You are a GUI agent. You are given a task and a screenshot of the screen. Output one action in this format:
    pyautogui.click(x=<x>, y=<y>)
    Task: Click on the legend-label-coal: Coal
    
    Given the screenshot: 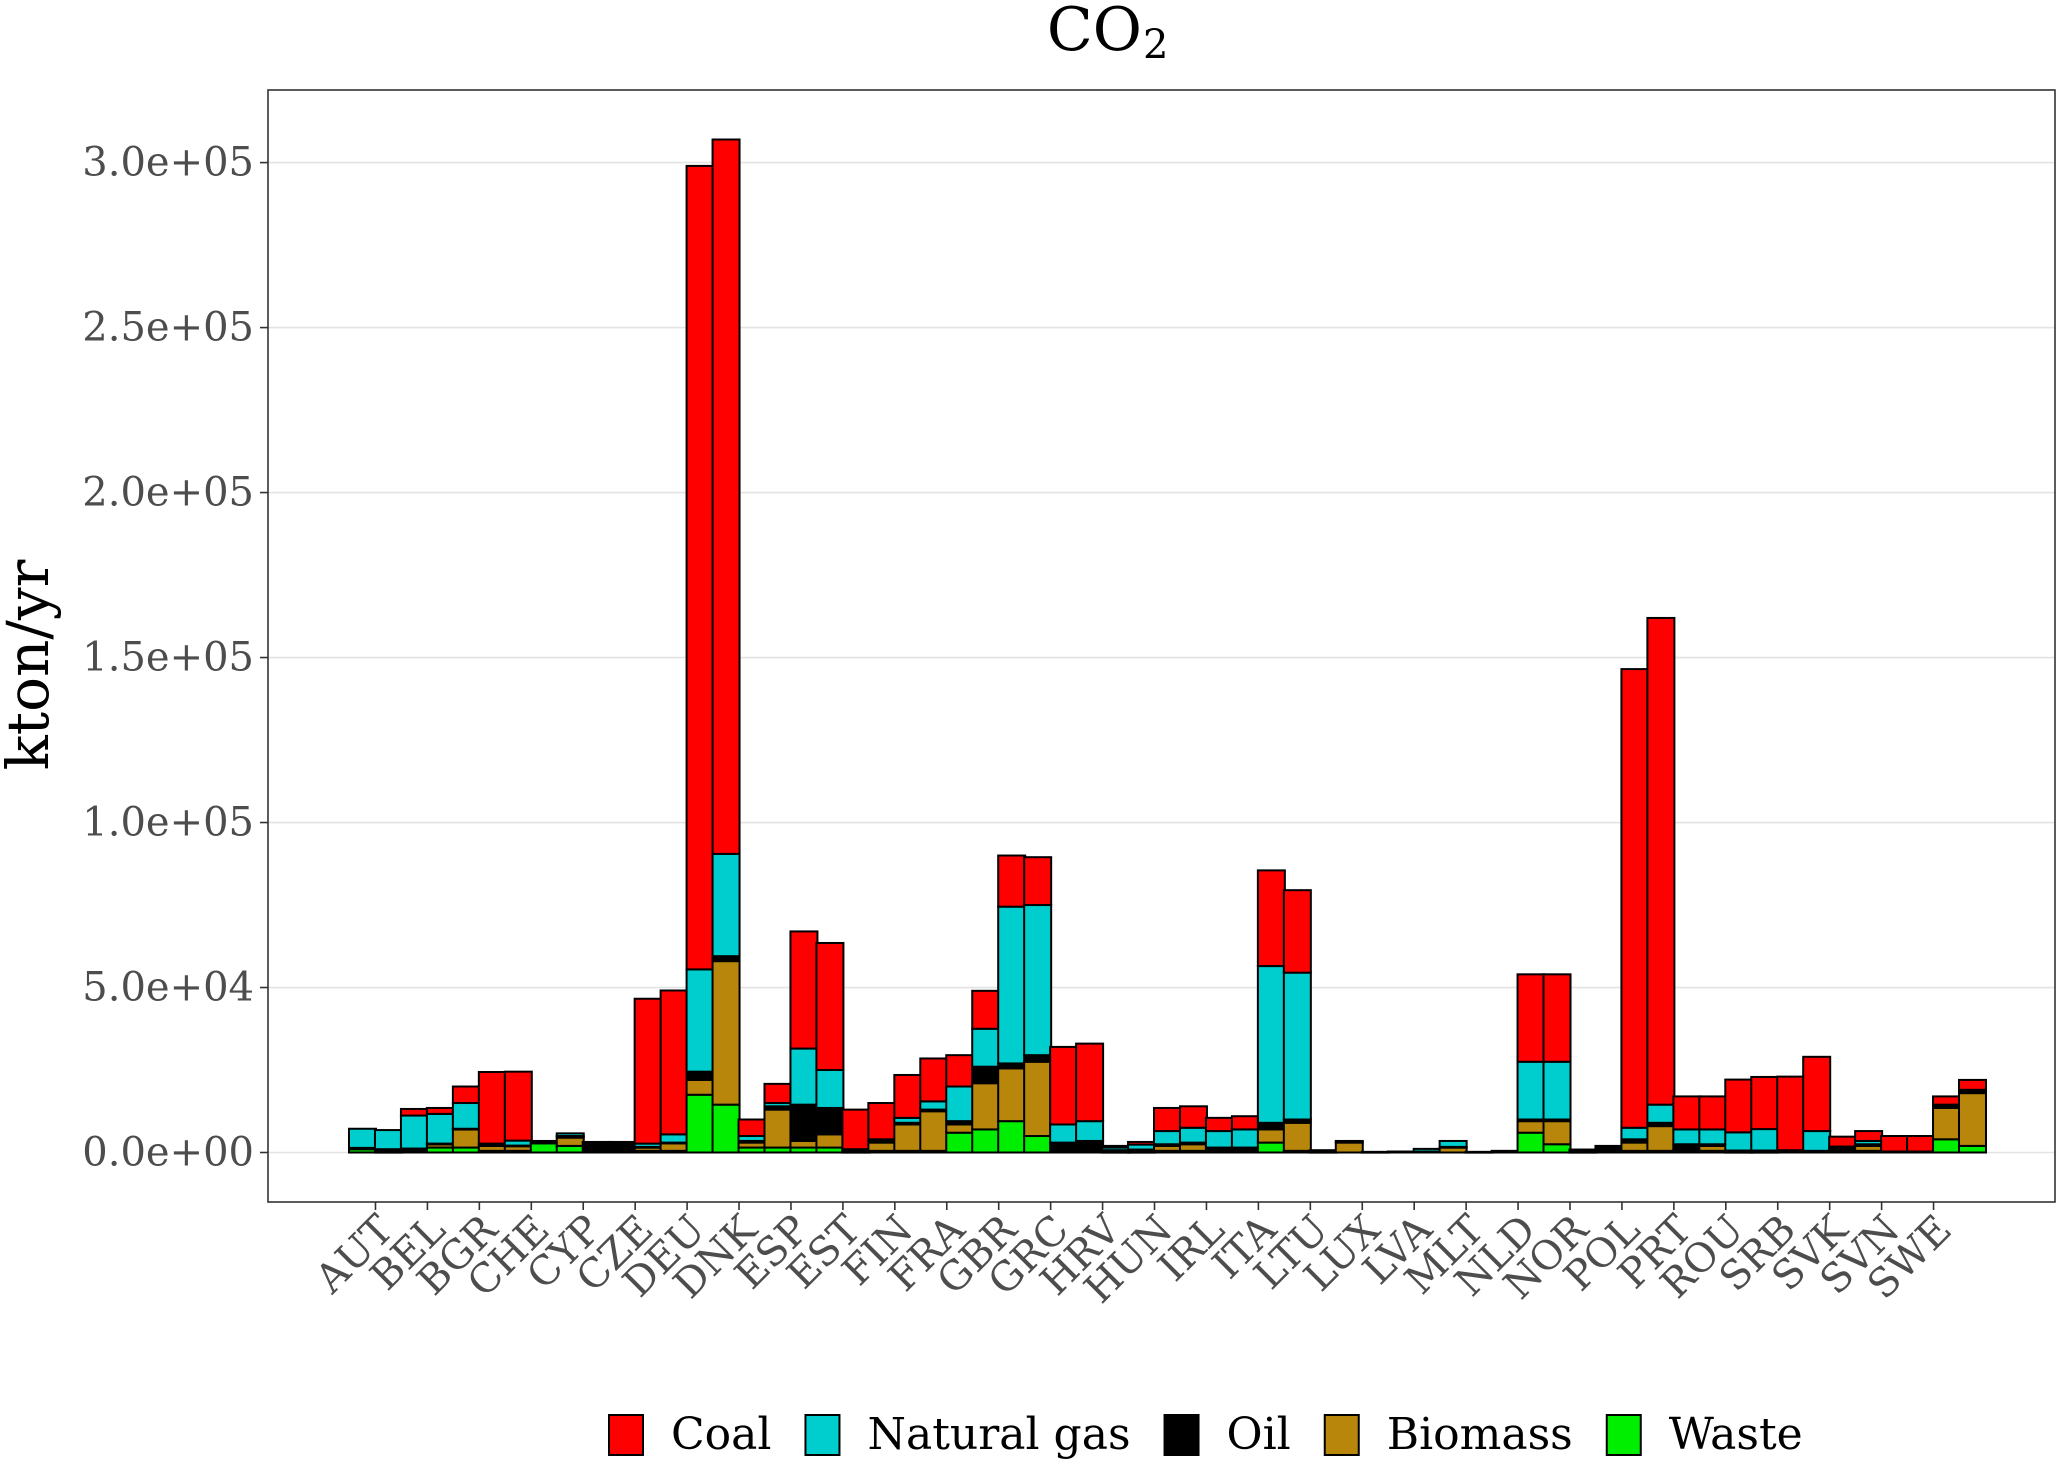 What is the action you would take?
    pyautogui.click(x=721, y=1434)
    